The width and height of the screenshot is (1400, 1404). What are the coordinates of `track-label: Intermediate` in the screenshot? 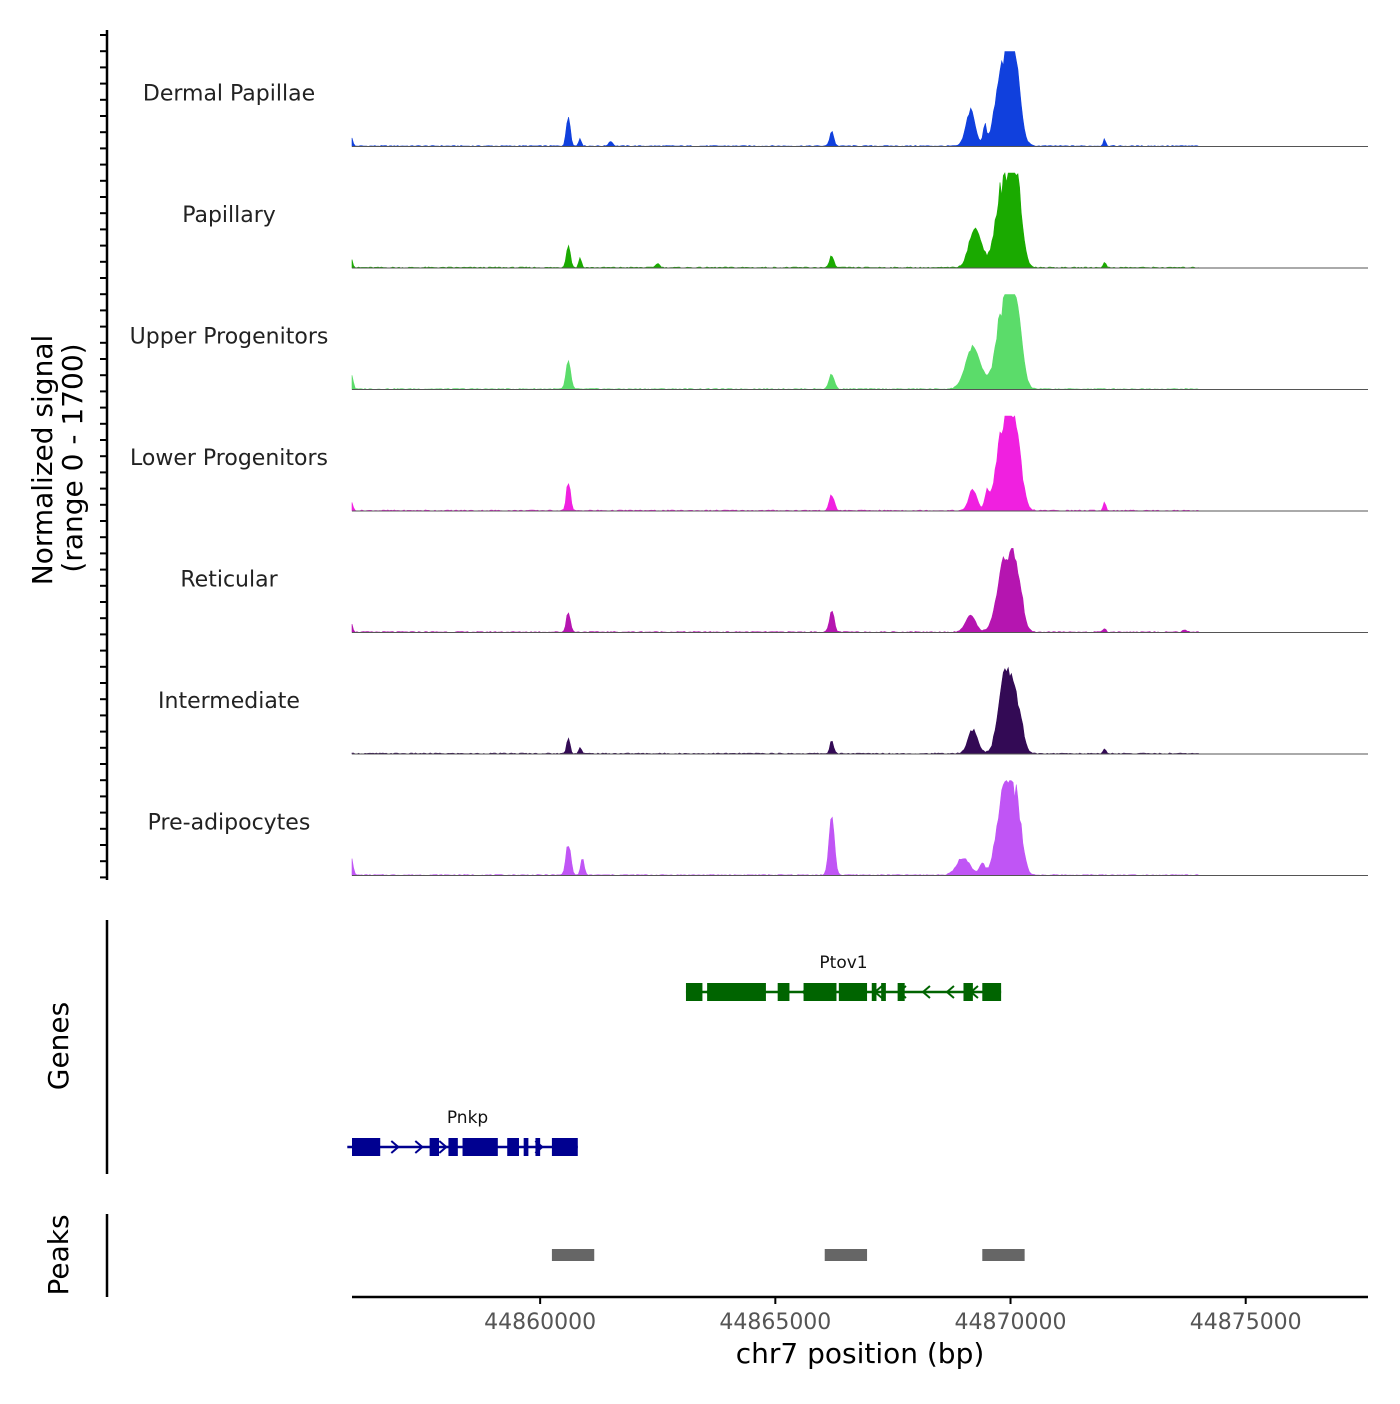 It's located at (229, 701).